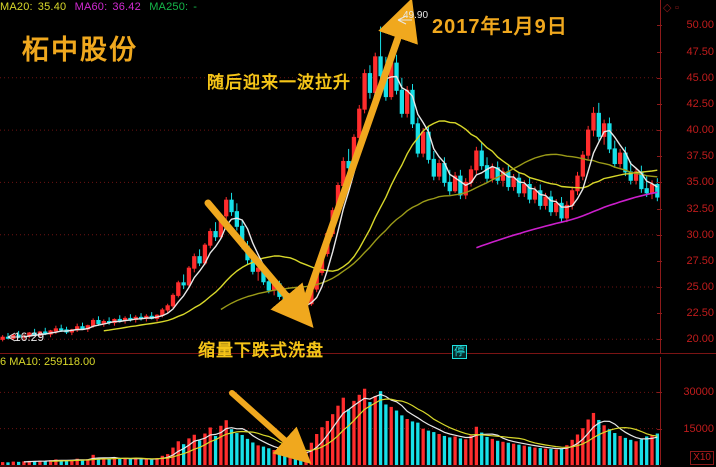 The width and height of the screenshot is (716, 467). I want to click on price-axis-rule, so click(660, 176).